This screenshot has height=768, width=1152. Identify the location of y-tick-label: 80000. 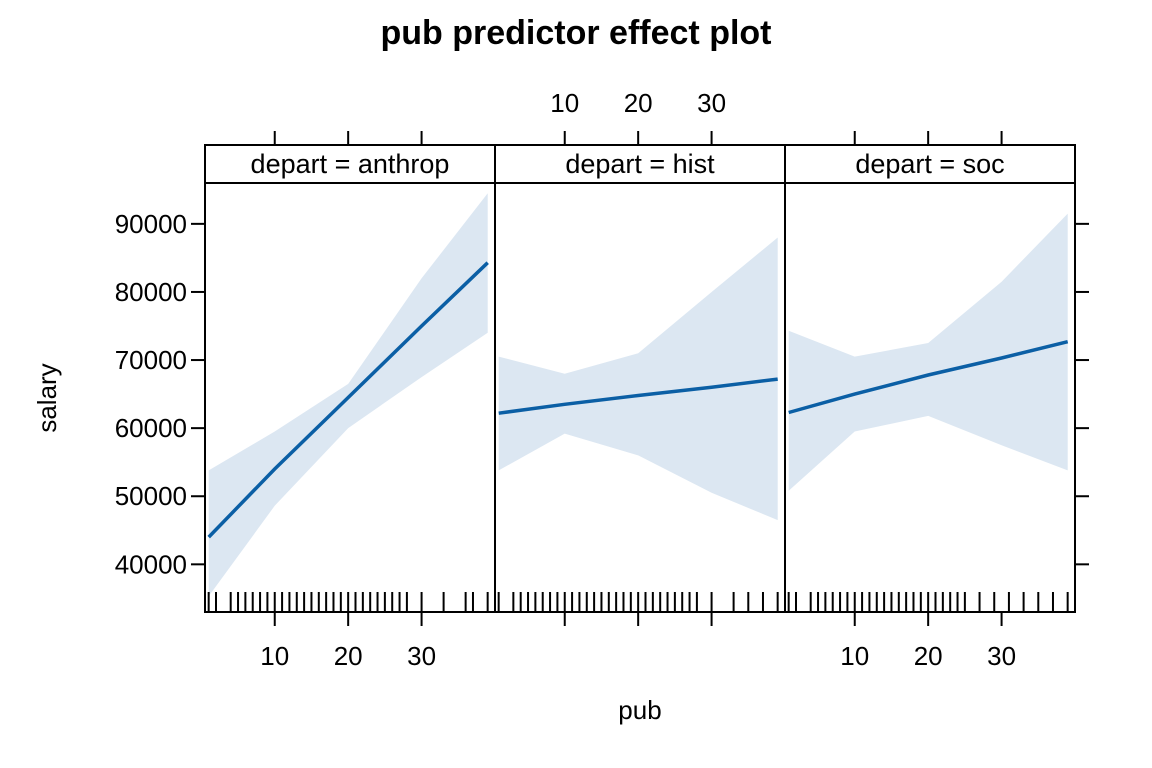
(151, 292).